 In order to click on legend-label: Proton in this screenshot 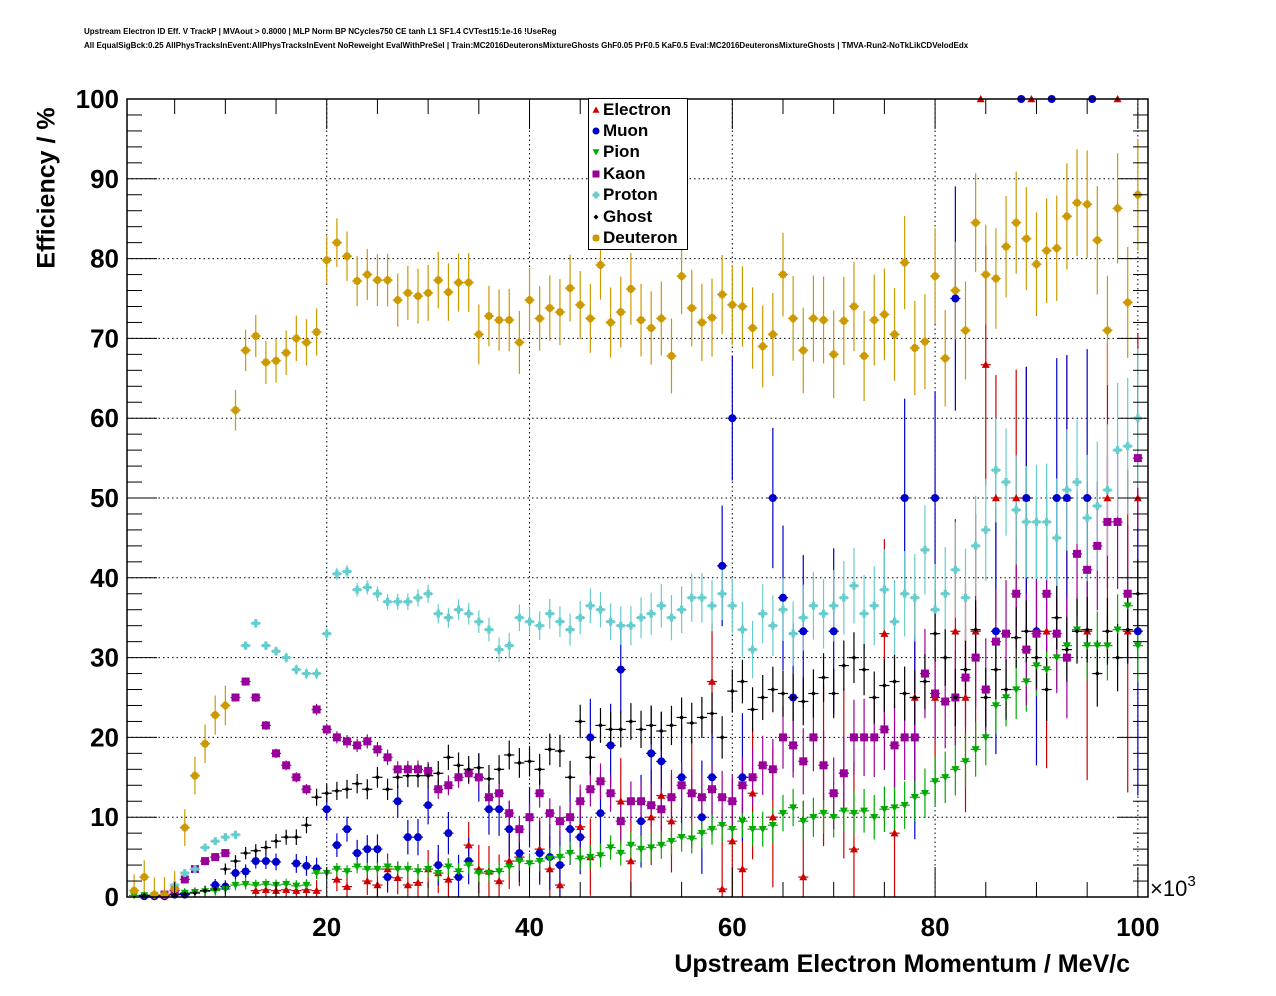, I will do `click(630, 195)`.